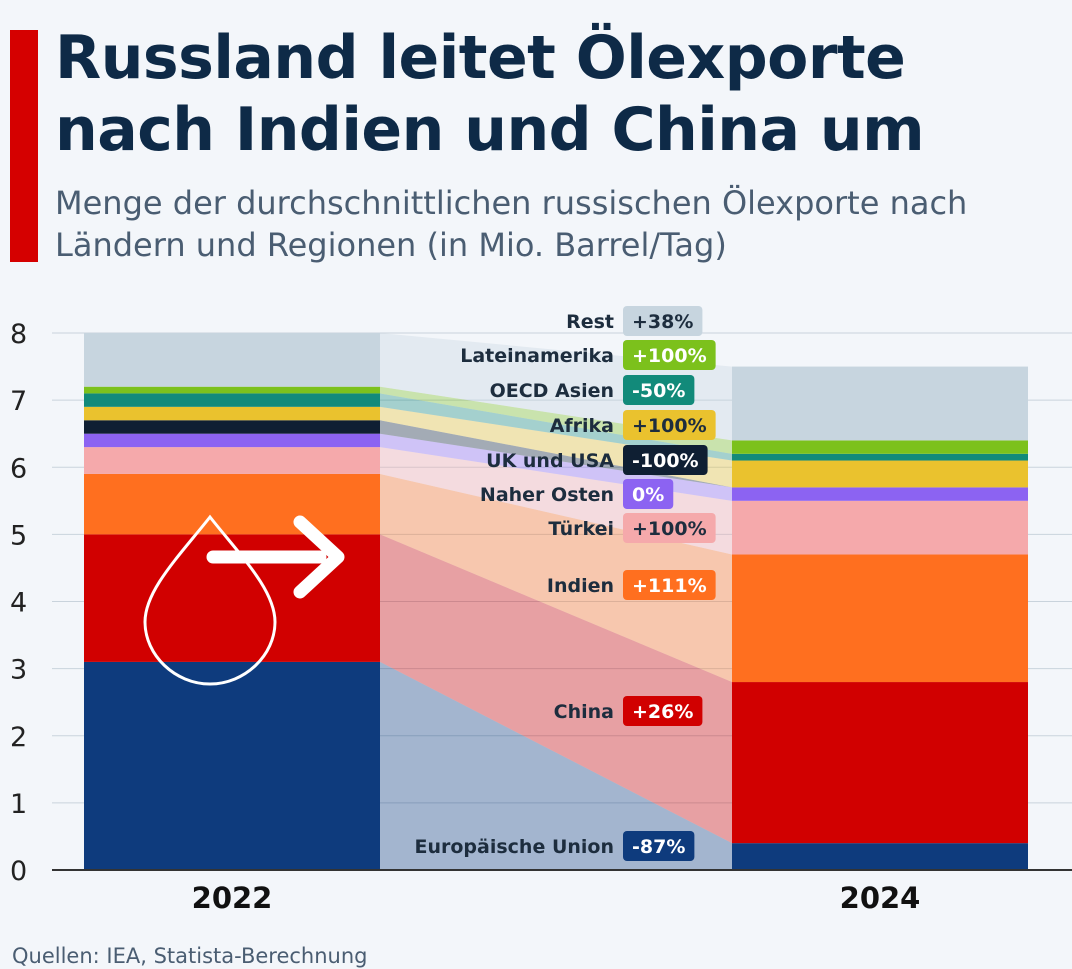 The height and width of the screenshot is (969, 1072). I want to click on series-label-europaische-union: Europäische Union, so click(514, 847).